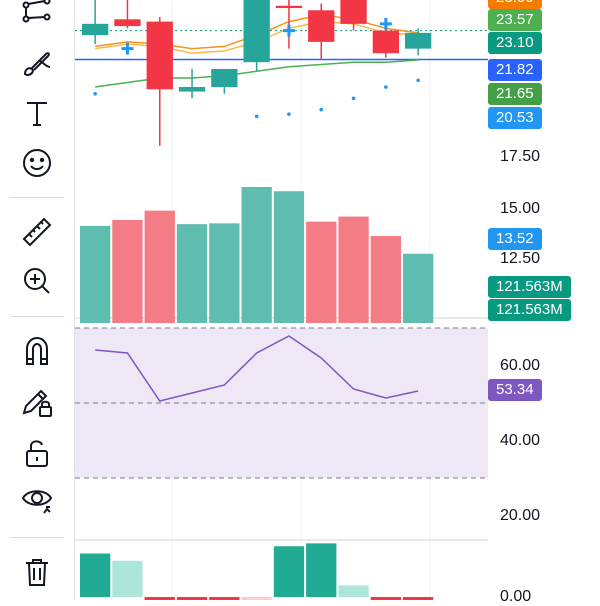 Image resolution: width=600 pixels, height=606 pixels. I want to click on delete-drawings-button, so click(37, 572).